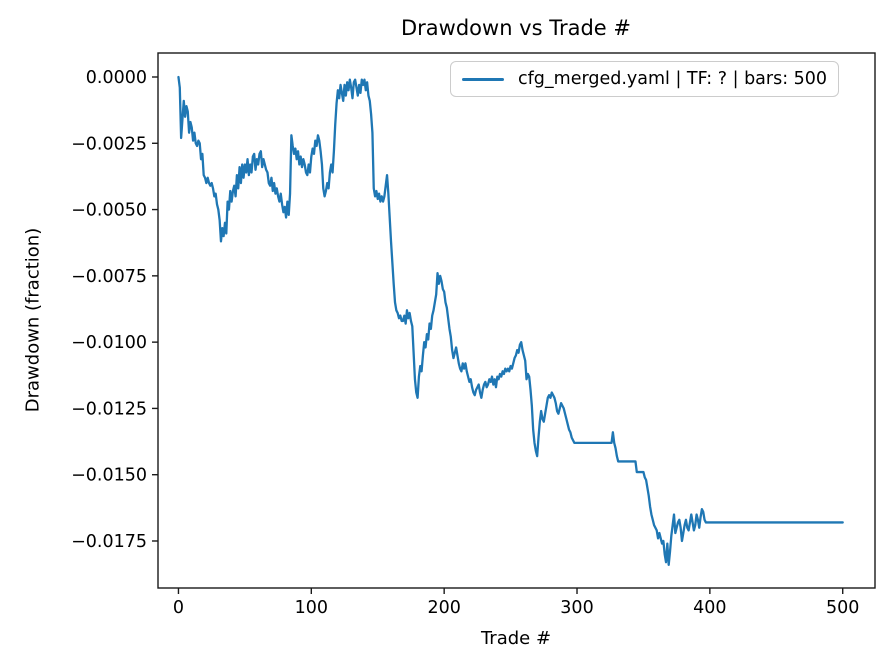 Image resolution: width=896 pixels, height=672 pixels. What do you see at coordinates (109, 343) in the screenshot?
I see `y-tick-label: −0.0100` at bounding box center [109, 343].